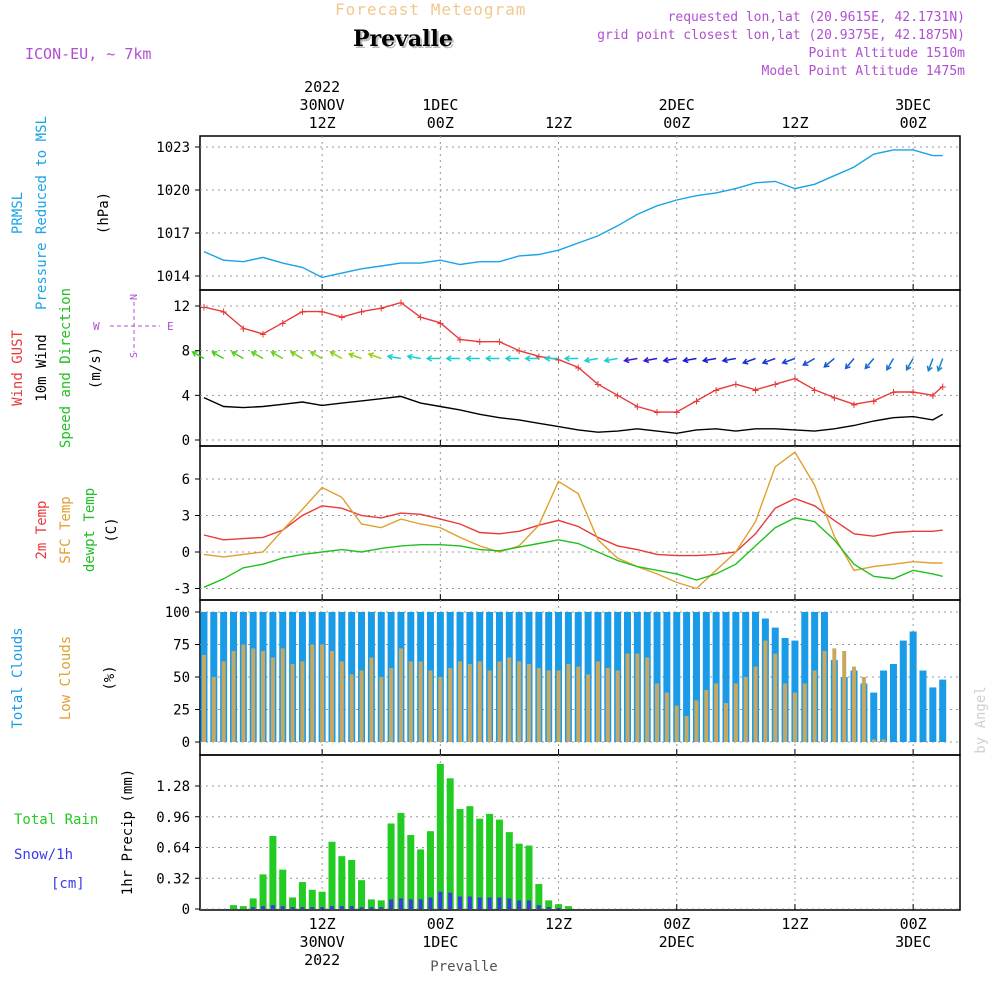 The image size is (1000, 1000). What do you see at coordinates (18, 213) in the screenshot?
I see `panel-label: PRMSL` at bounding box center [18, 213].